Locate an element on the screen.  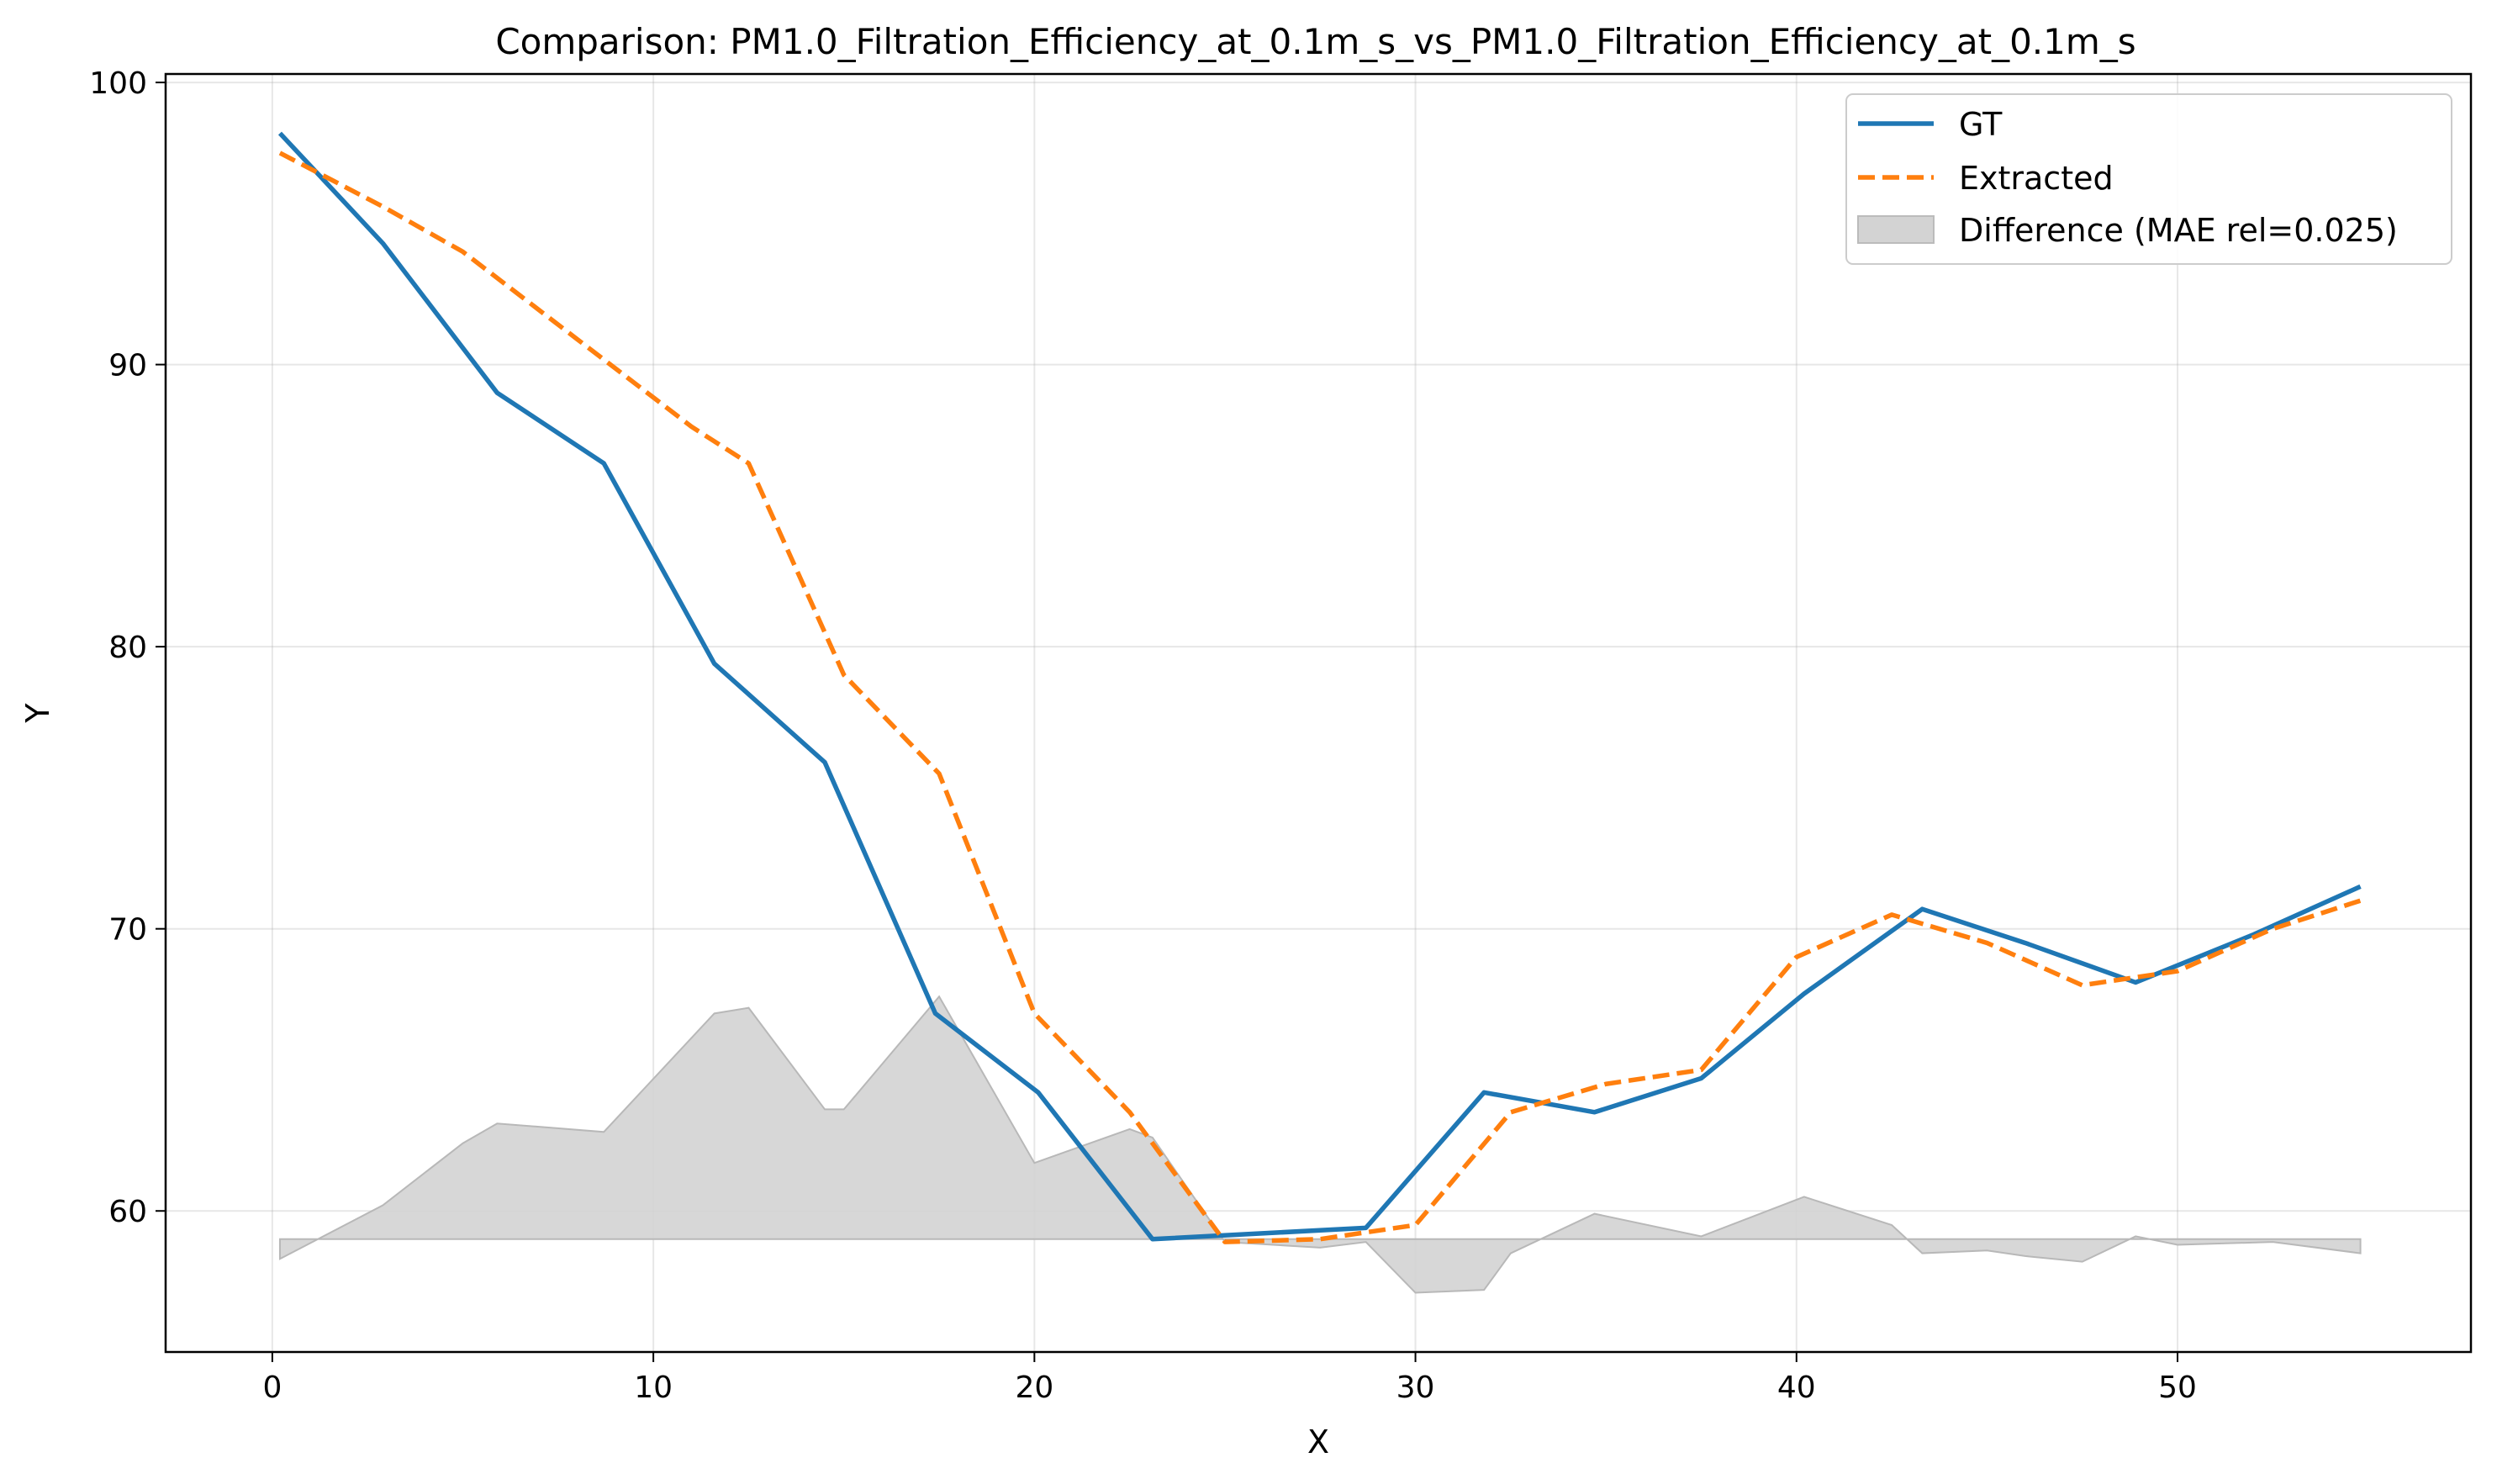
x-tick-label: 0 is located at coordinates (272, 1387).